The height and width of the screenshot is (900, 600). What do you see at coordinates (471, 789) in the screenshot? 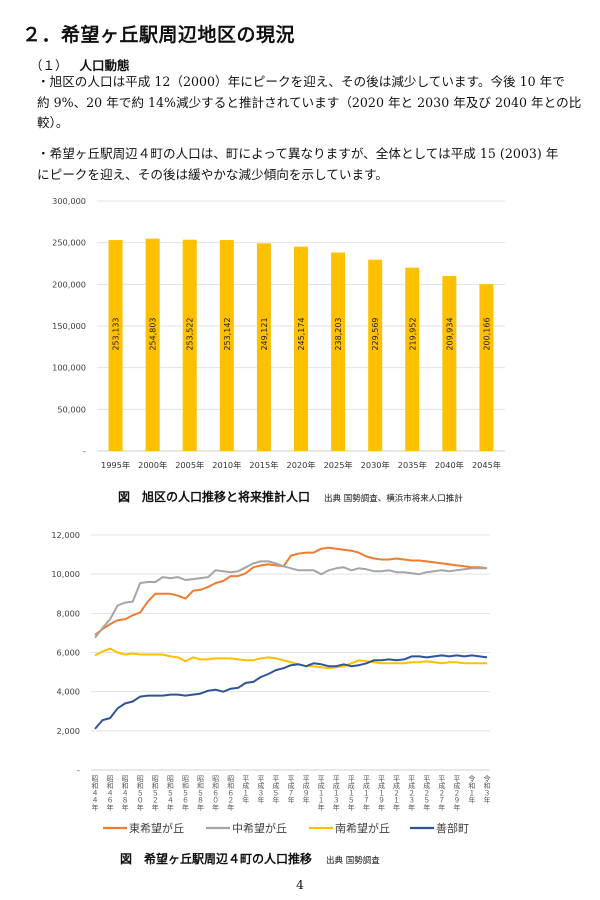
I see `x-tick-label: 令和１年` at bounding box center [471, 789].